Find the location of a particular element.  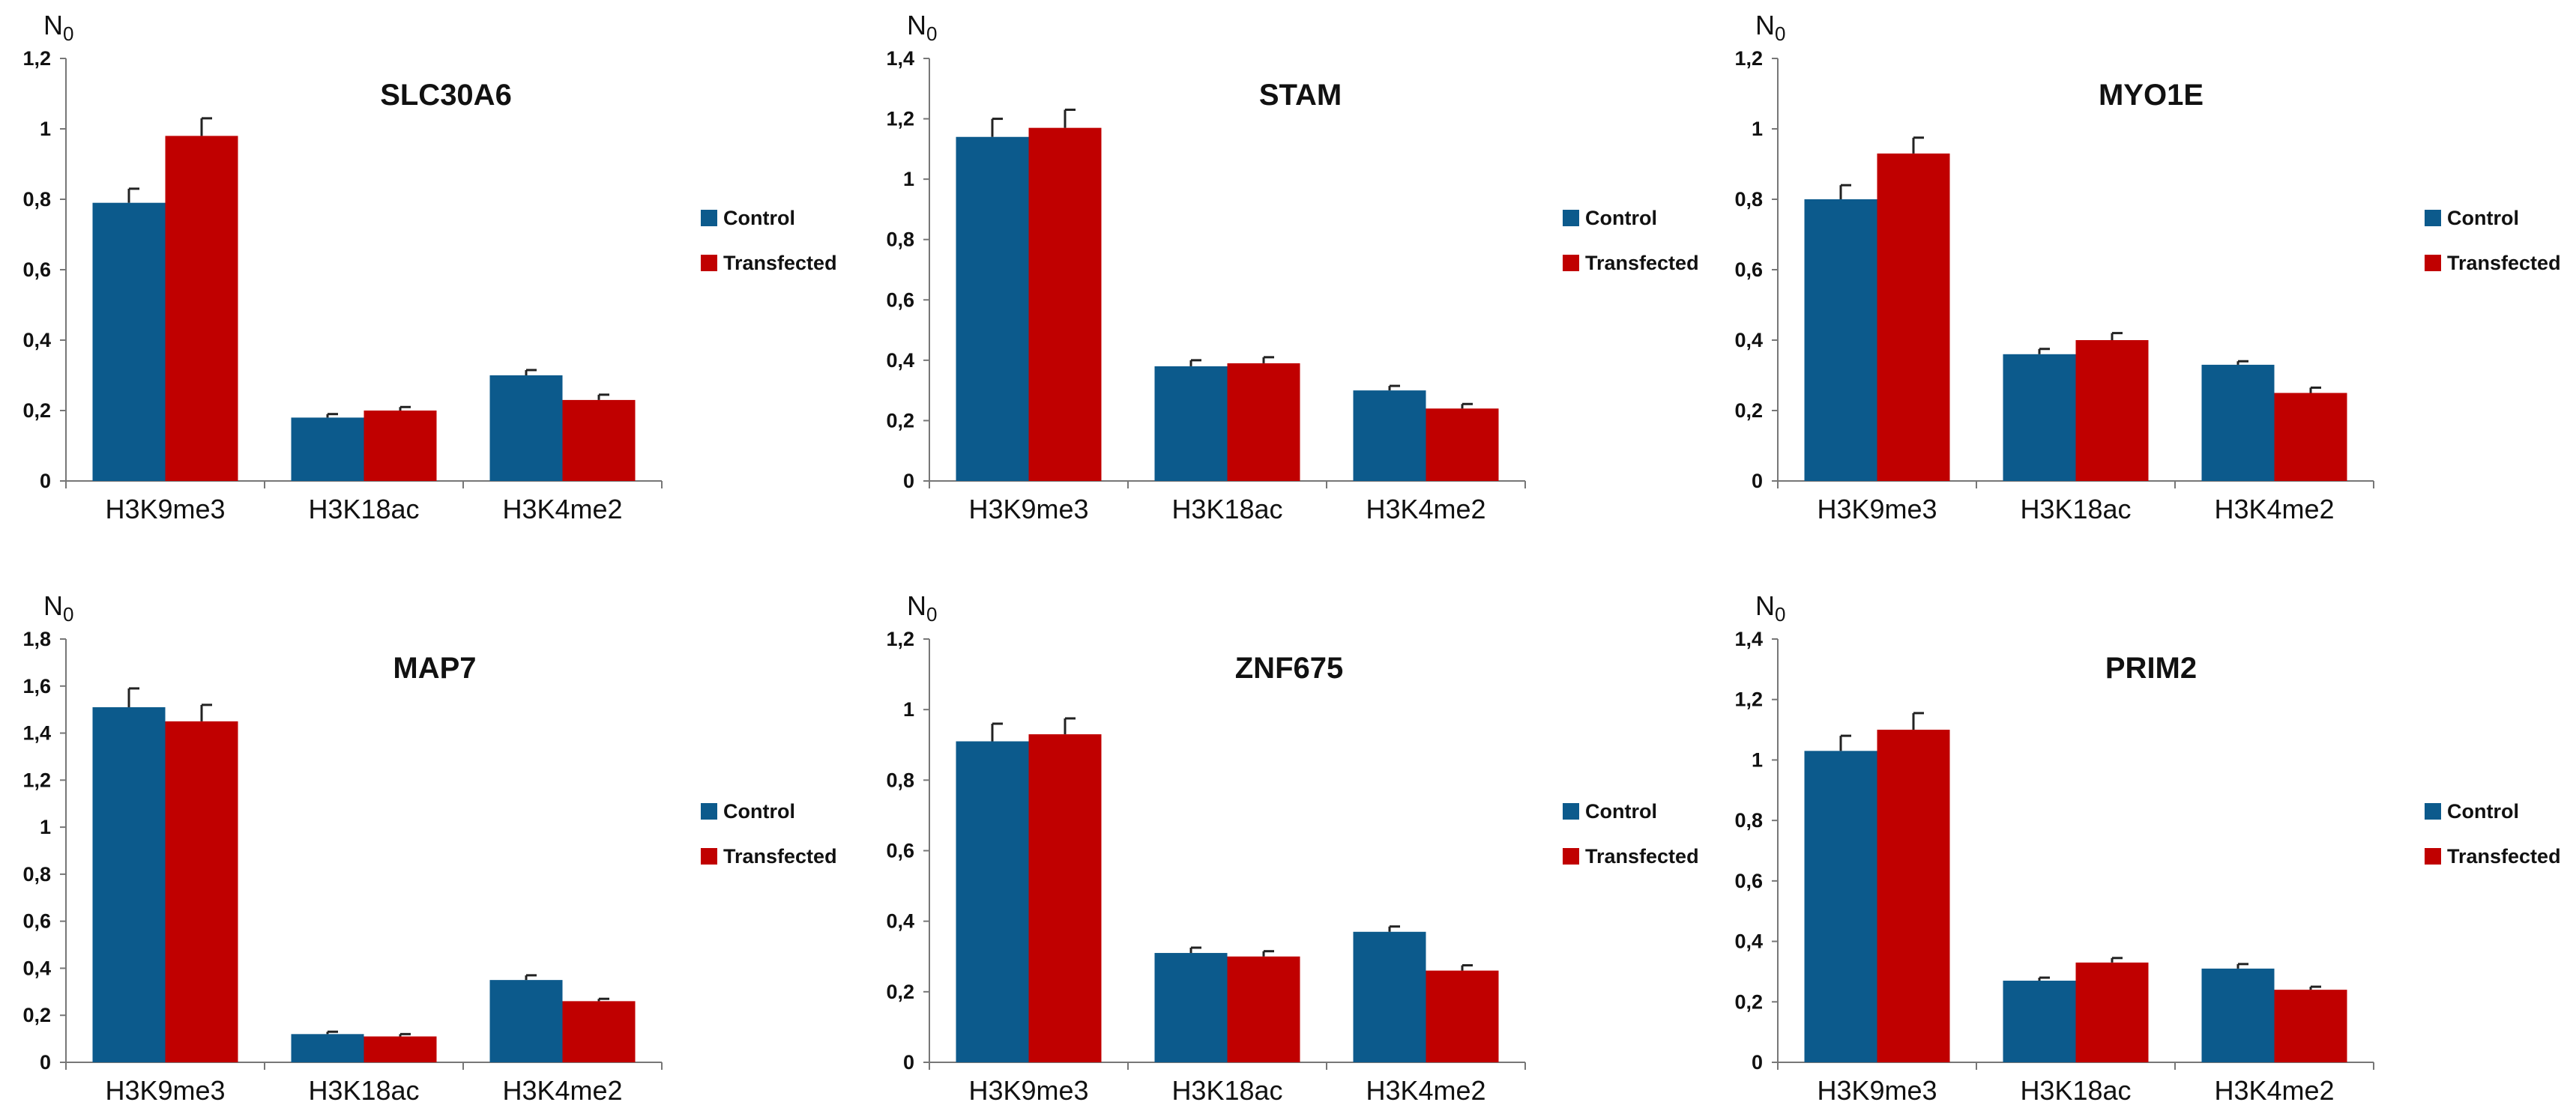

chart-title: MAP7 is located at coordinates (435, 668).